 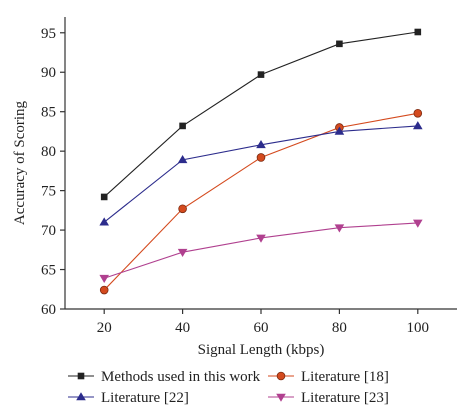 What do you see at coordinates (48, 310) in the screenshot?
I see `y-tick-label: 60` at bounding box center [48, 310].